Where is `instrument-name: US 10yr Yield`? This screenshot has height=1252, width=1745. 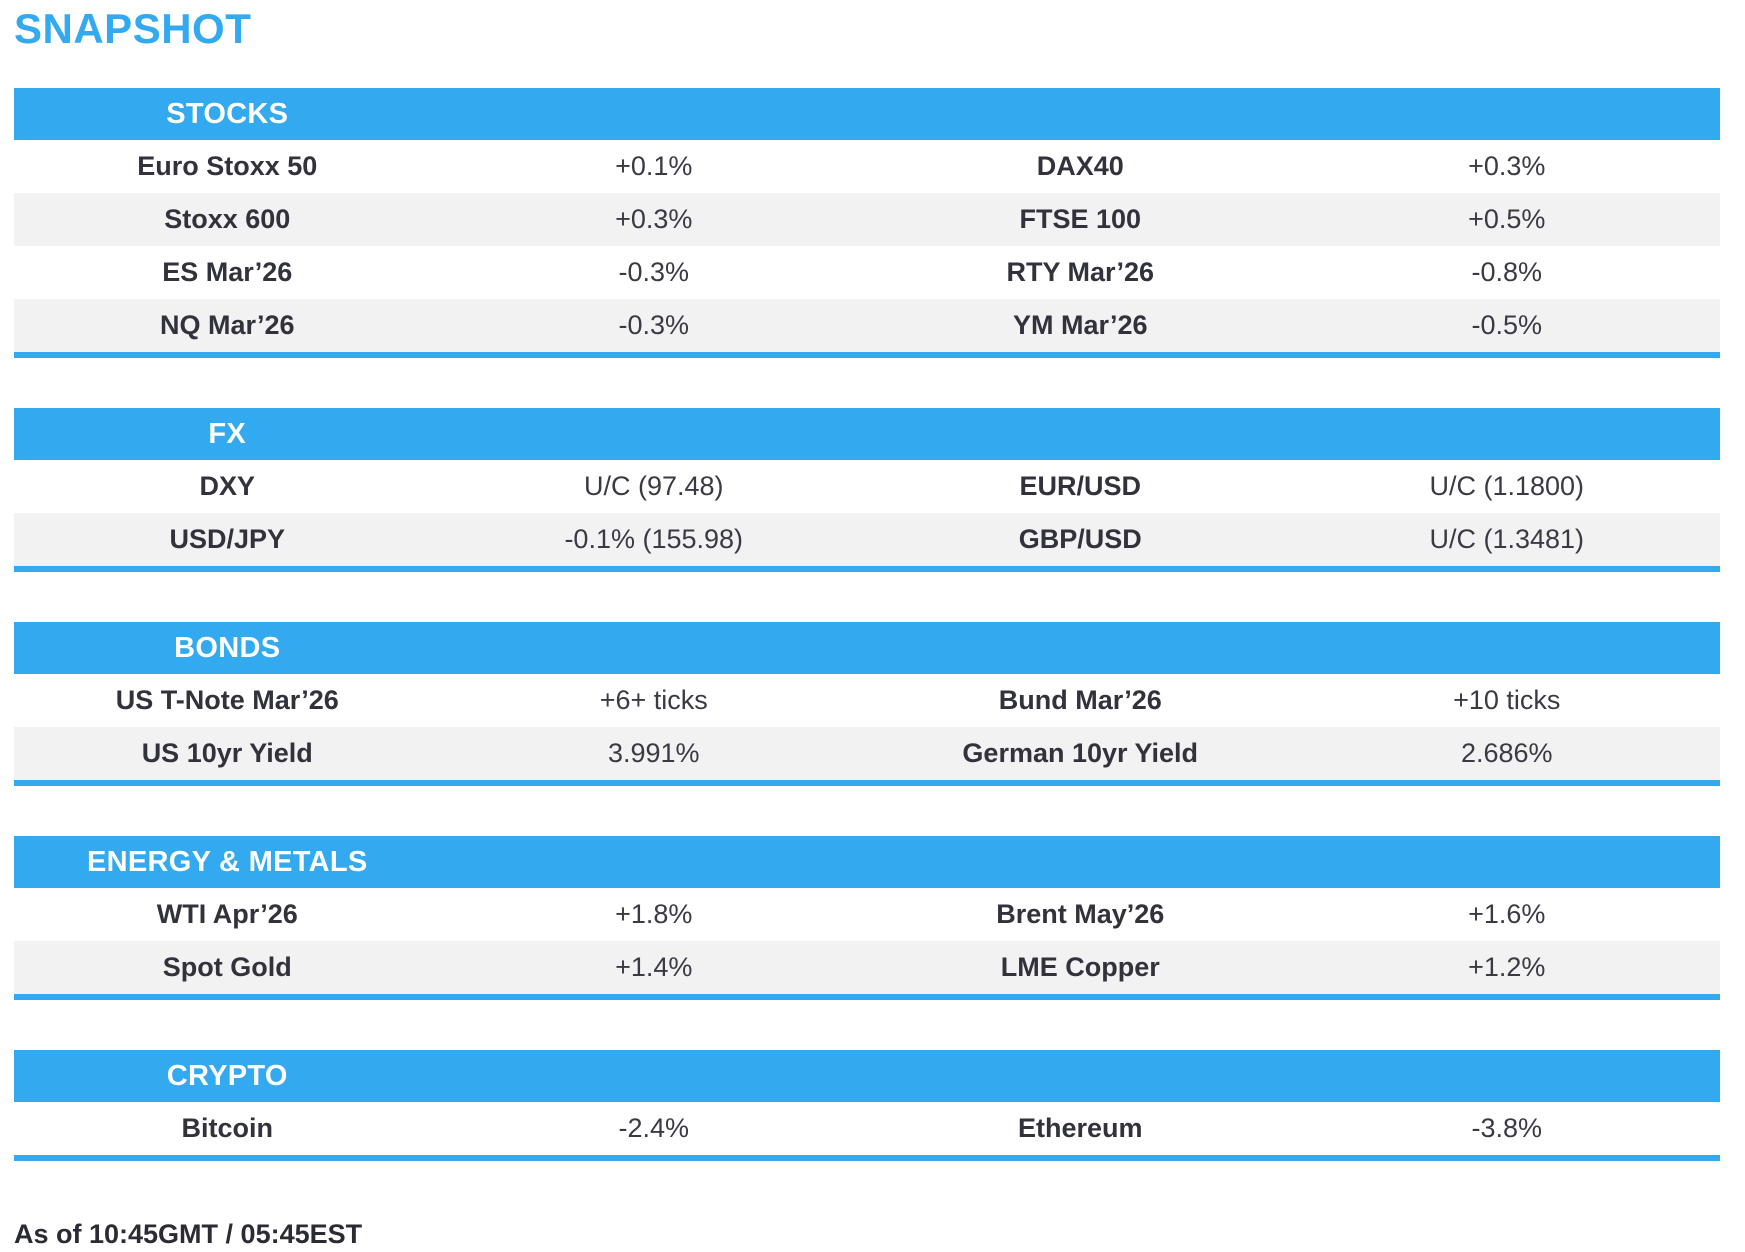
instrument-name: US 10yr Yield is located at coordinates (227, 753).